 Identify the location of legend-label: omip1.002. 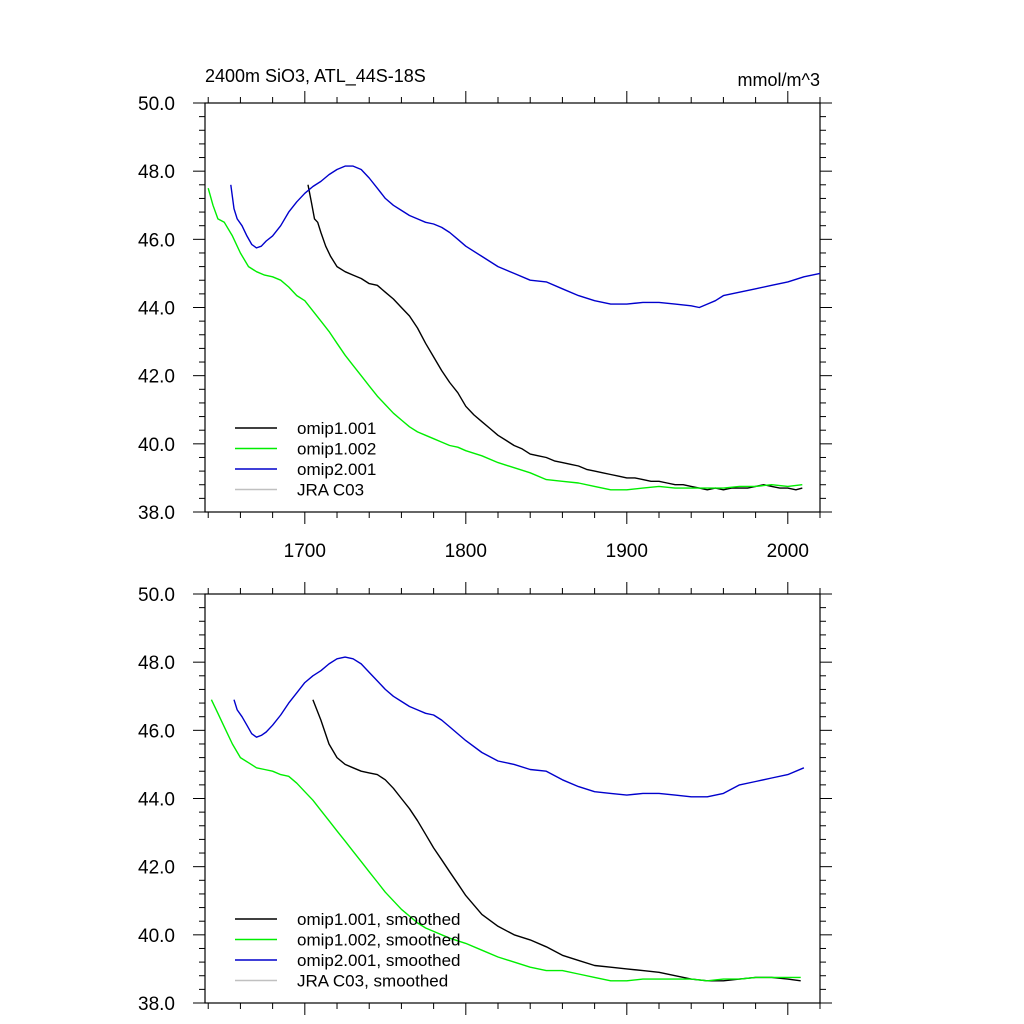
(336, 449).